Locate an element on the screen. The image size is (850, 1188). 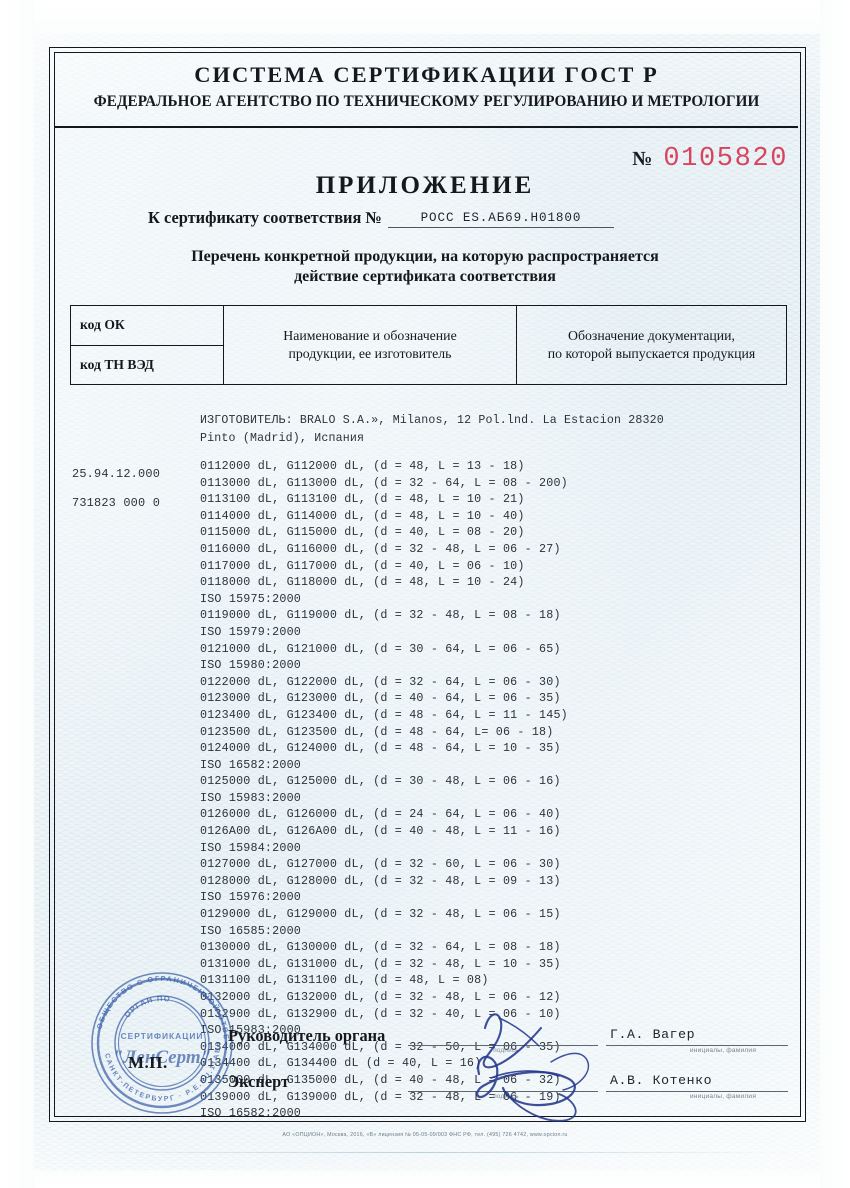
manufacturer-line-2: Pinto (Madrid), Испания is located at coordinates (282, 438).